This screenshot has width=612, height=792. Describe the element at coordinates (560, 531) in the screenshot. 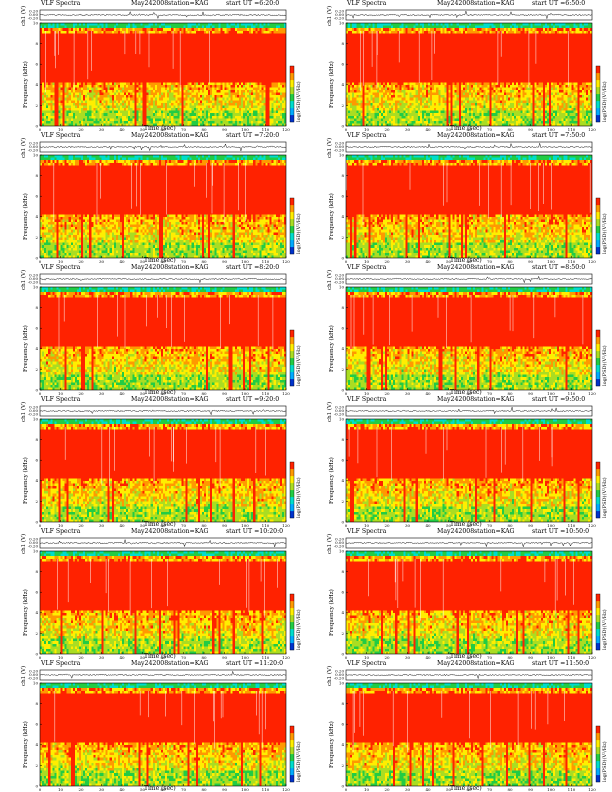

I see `panel-start-time: start UT =10:50:0` at that location.